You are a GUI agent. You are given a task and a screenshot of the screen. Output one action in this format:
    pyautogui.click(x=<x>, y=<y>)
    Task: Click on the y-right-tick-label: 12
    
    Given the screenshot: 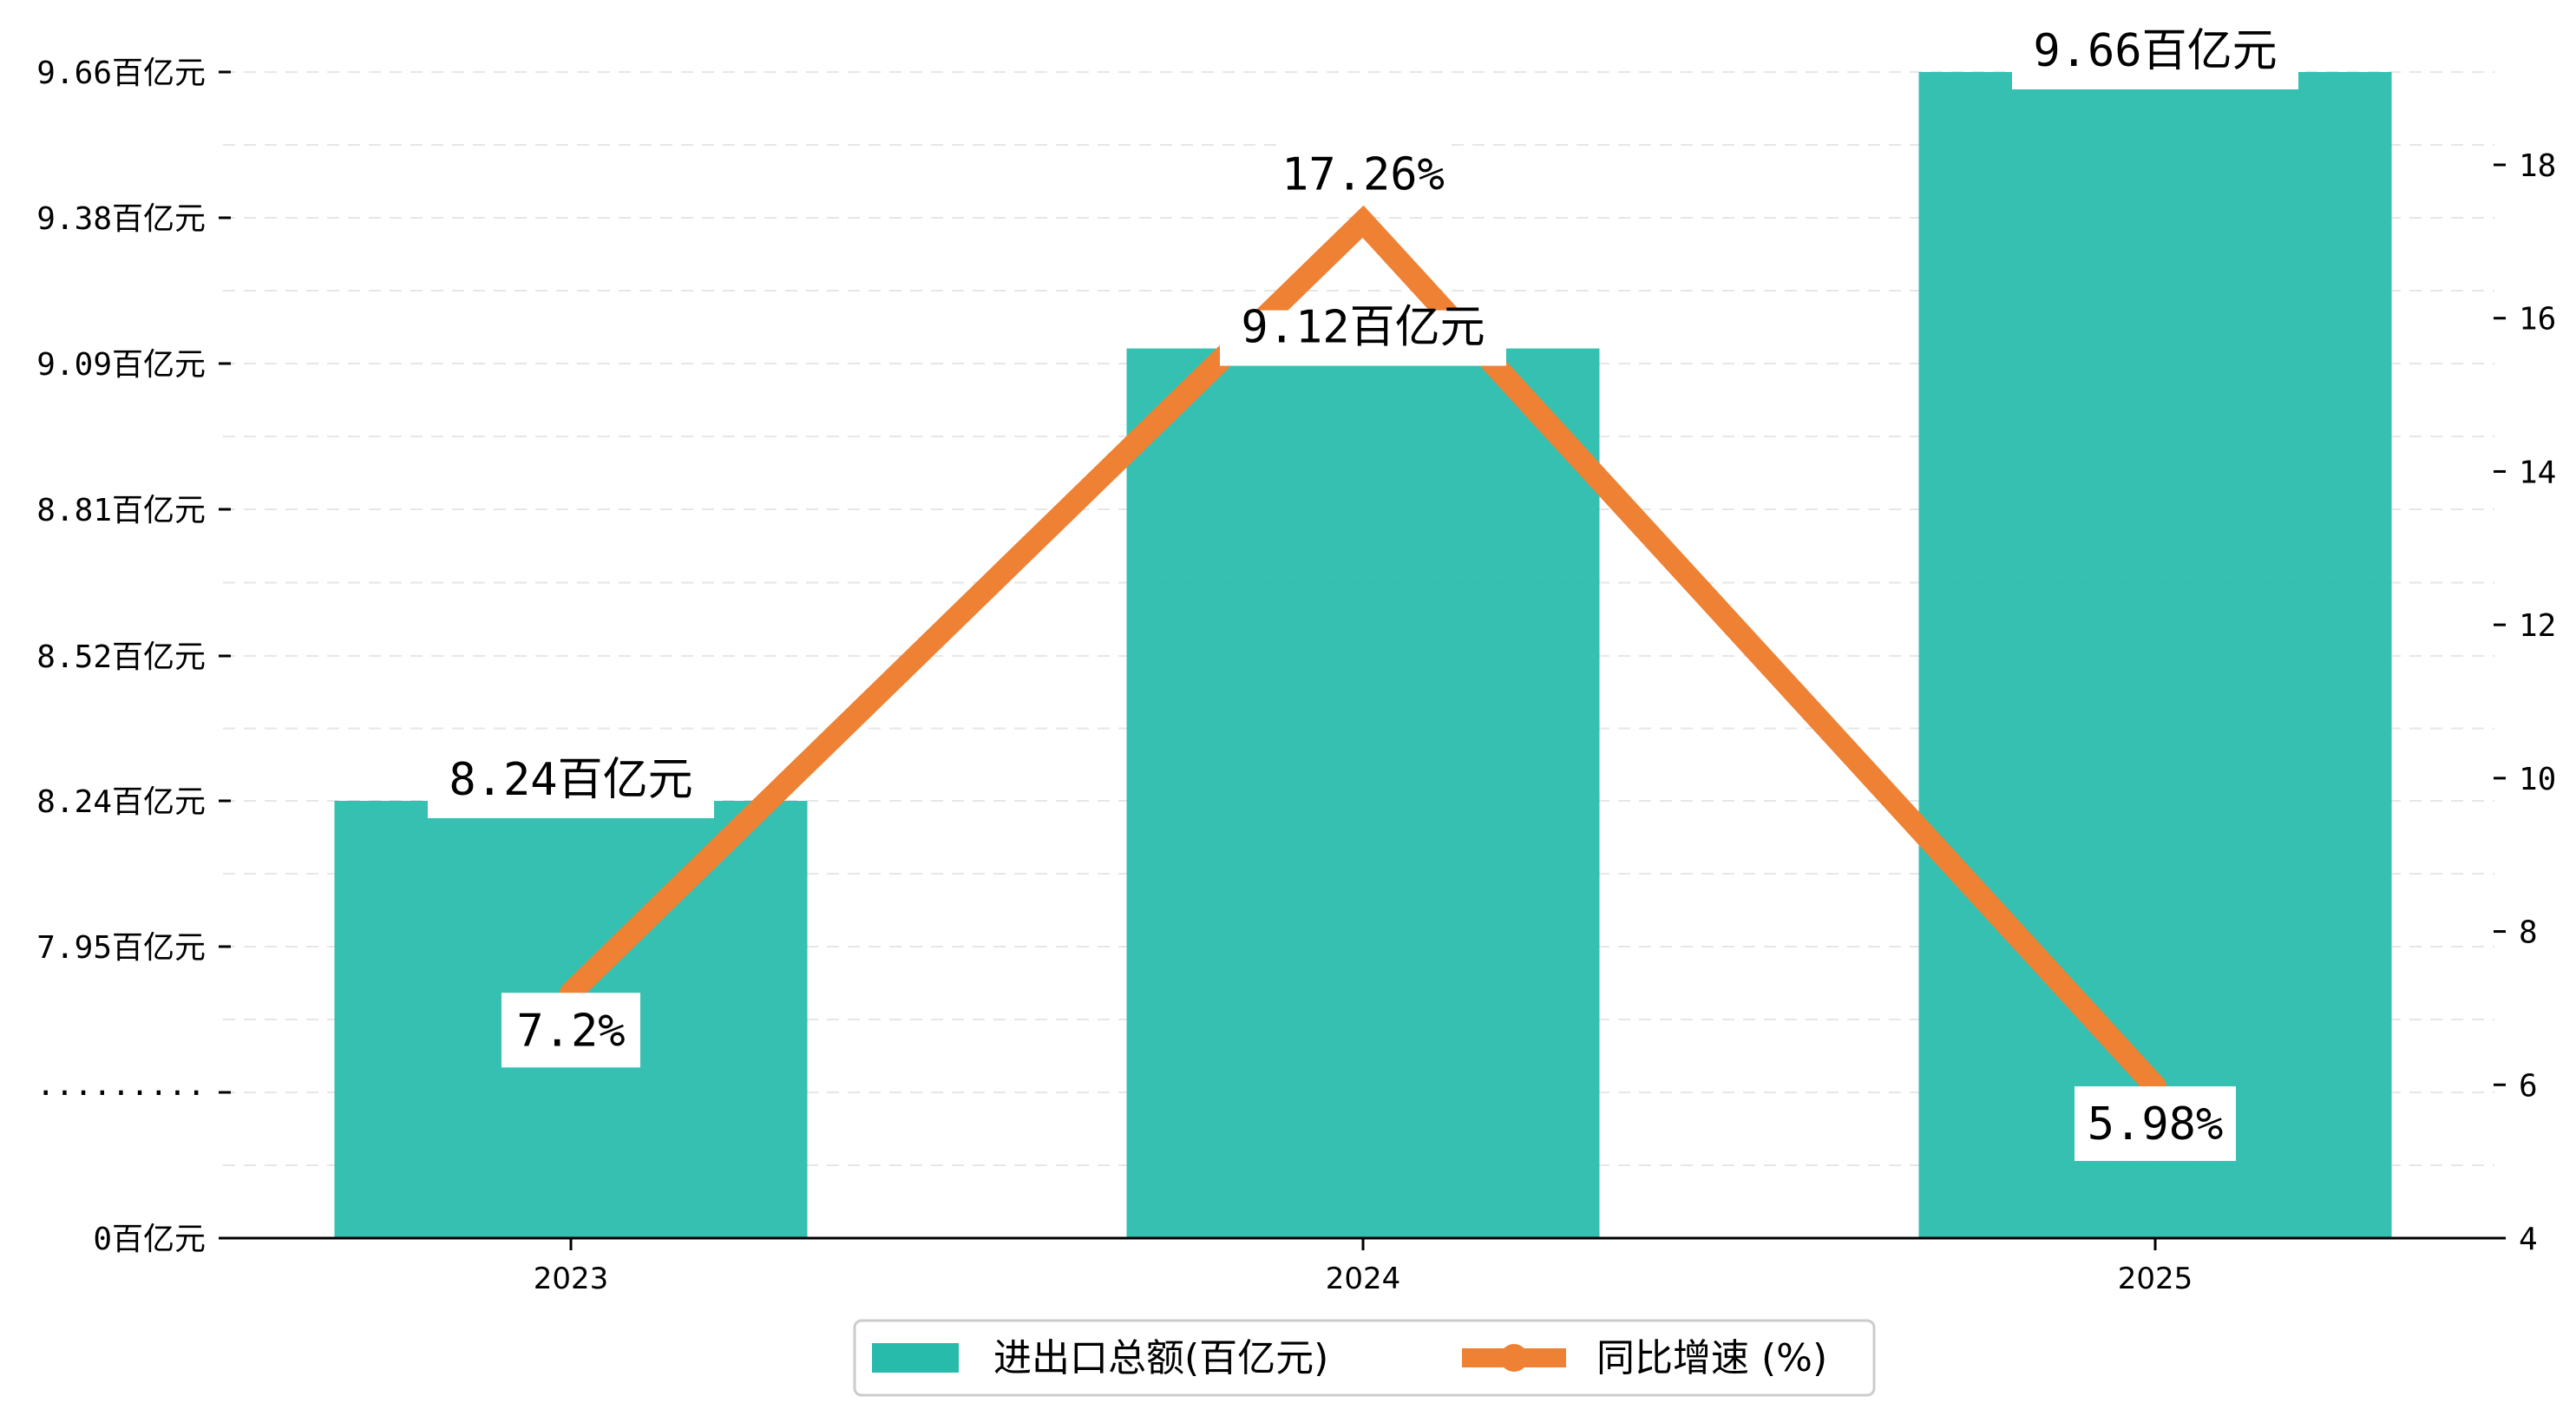 What is the action you would take?
    pyautogui.click(x=2537, y=626)
    